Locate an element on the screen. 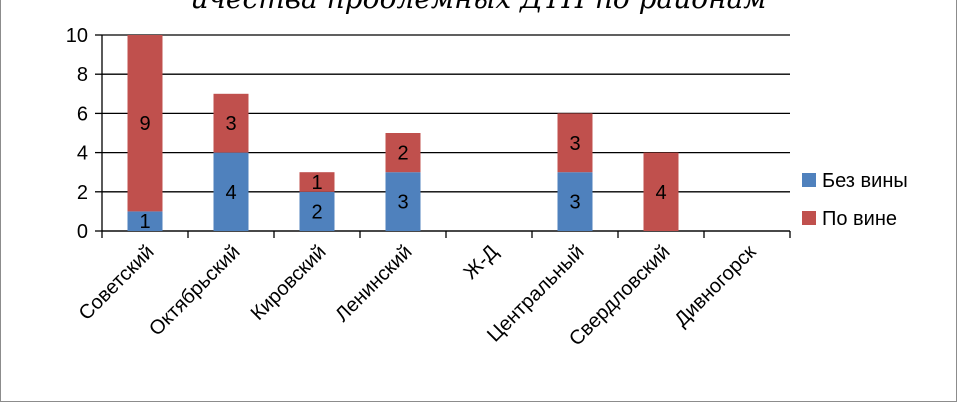 This screenshot has height=403, width=957. chart-title: ичества проблемных ДТП по районам is located at coordinates (478, 7).